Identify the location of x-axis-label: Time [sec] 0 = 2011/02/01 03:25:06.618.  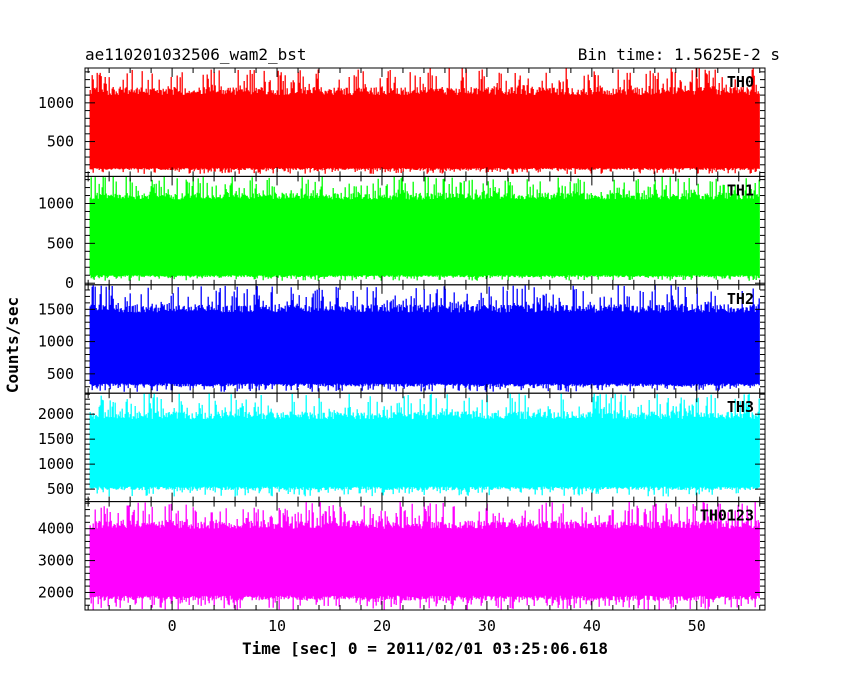
(425, 648).